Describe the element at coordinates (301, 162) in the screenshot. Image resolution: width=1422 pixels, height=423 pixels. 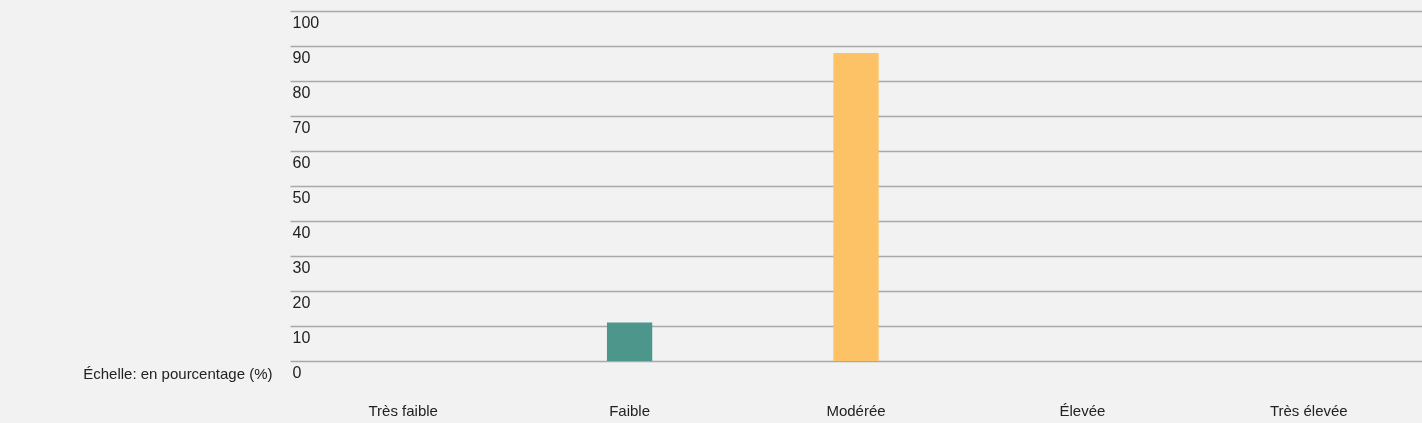
I see `y-tick-label: 60` at that location.